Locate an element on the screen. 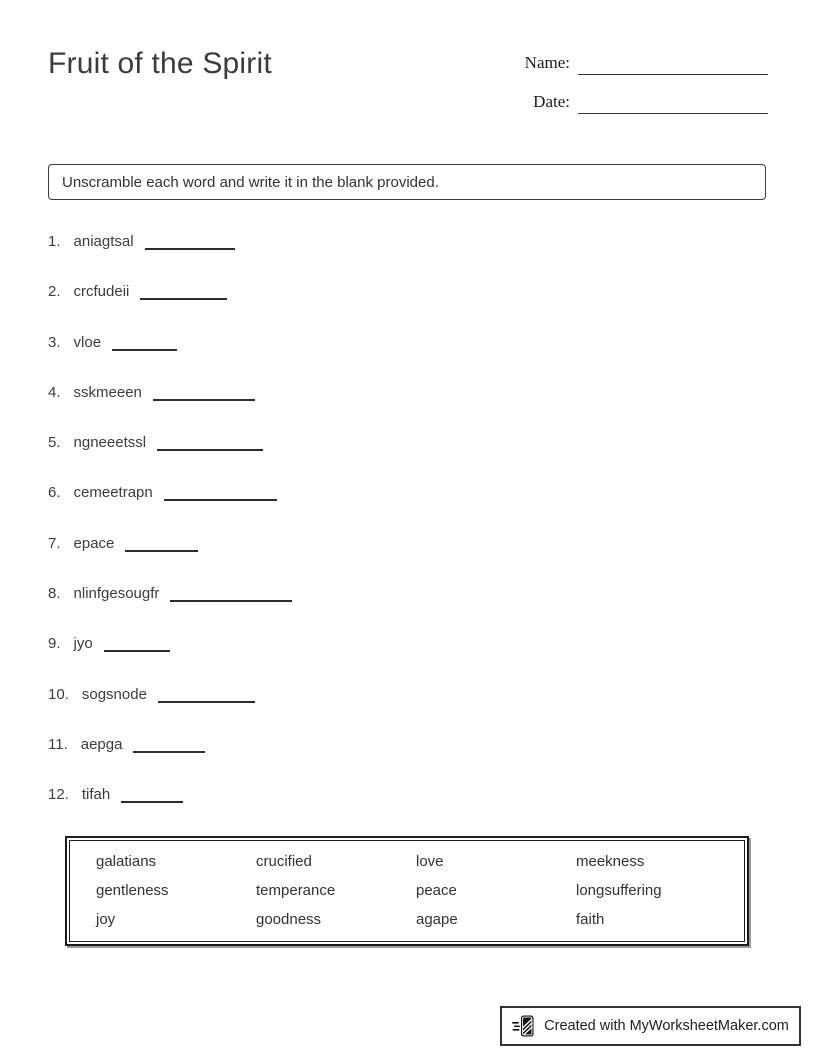  scrambled-word: vloe is located at coordinates (87, 342).